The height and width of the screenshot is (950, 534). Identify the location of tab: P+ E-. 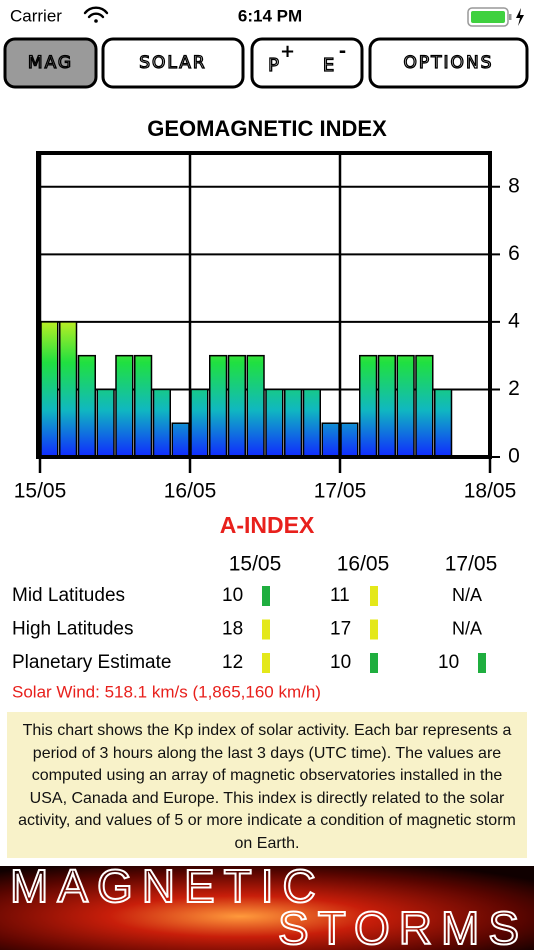
(307, 63).